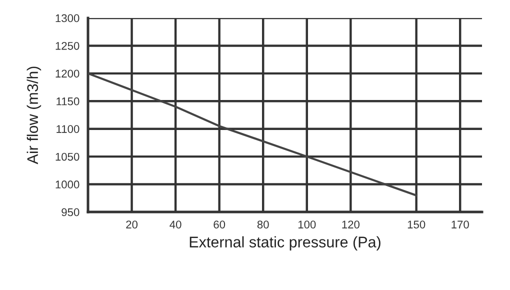  What do you see at coordinates (68, 74) in the screenshot?
I see `y-tick-label: 1200` at bounding box center [68, 74].